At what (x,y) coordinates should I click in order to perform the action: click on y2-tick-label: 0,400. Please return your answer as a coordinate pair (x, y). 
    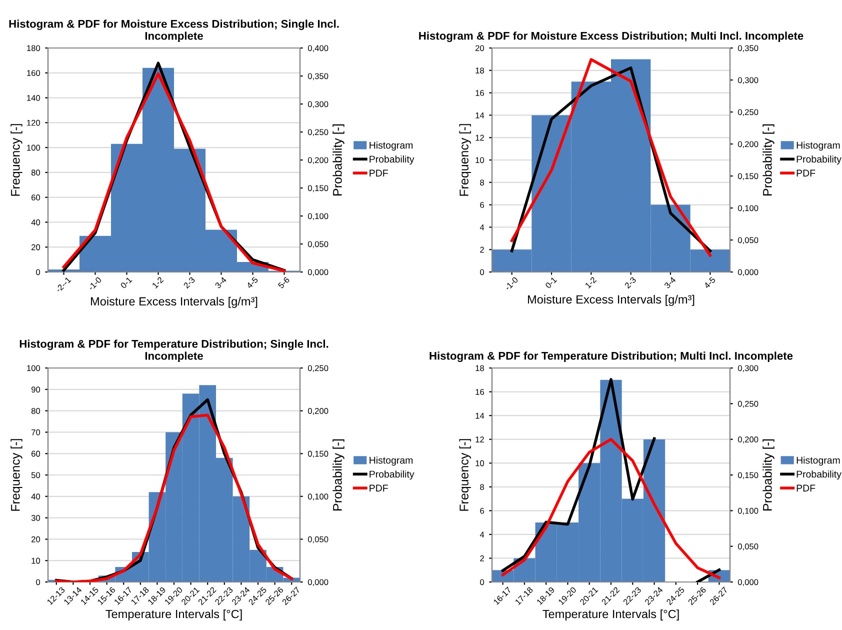
    Looking at the image, I should click on (318, 48).